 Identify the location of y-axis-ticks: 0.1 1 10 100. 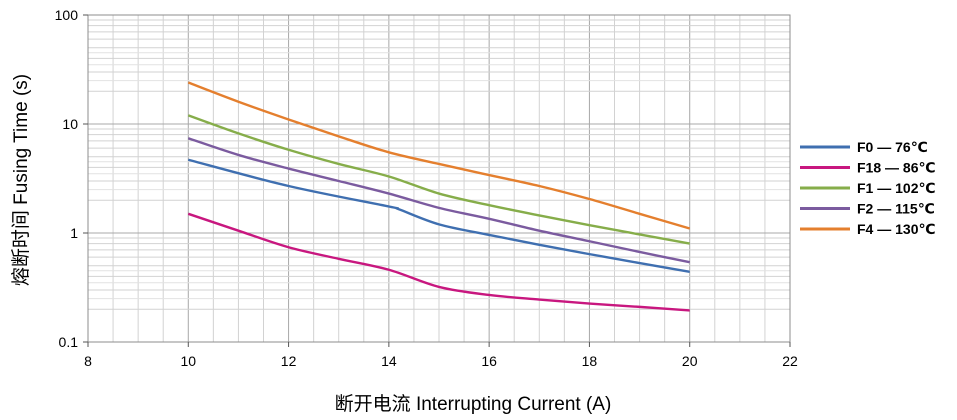
(71, 178).